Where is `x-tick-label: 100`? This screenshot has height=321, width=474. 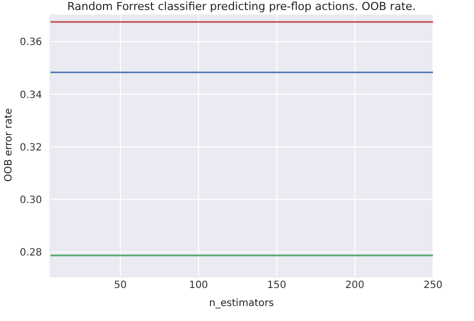 x-tick-label: 100 is located at coordinates (198, 286).